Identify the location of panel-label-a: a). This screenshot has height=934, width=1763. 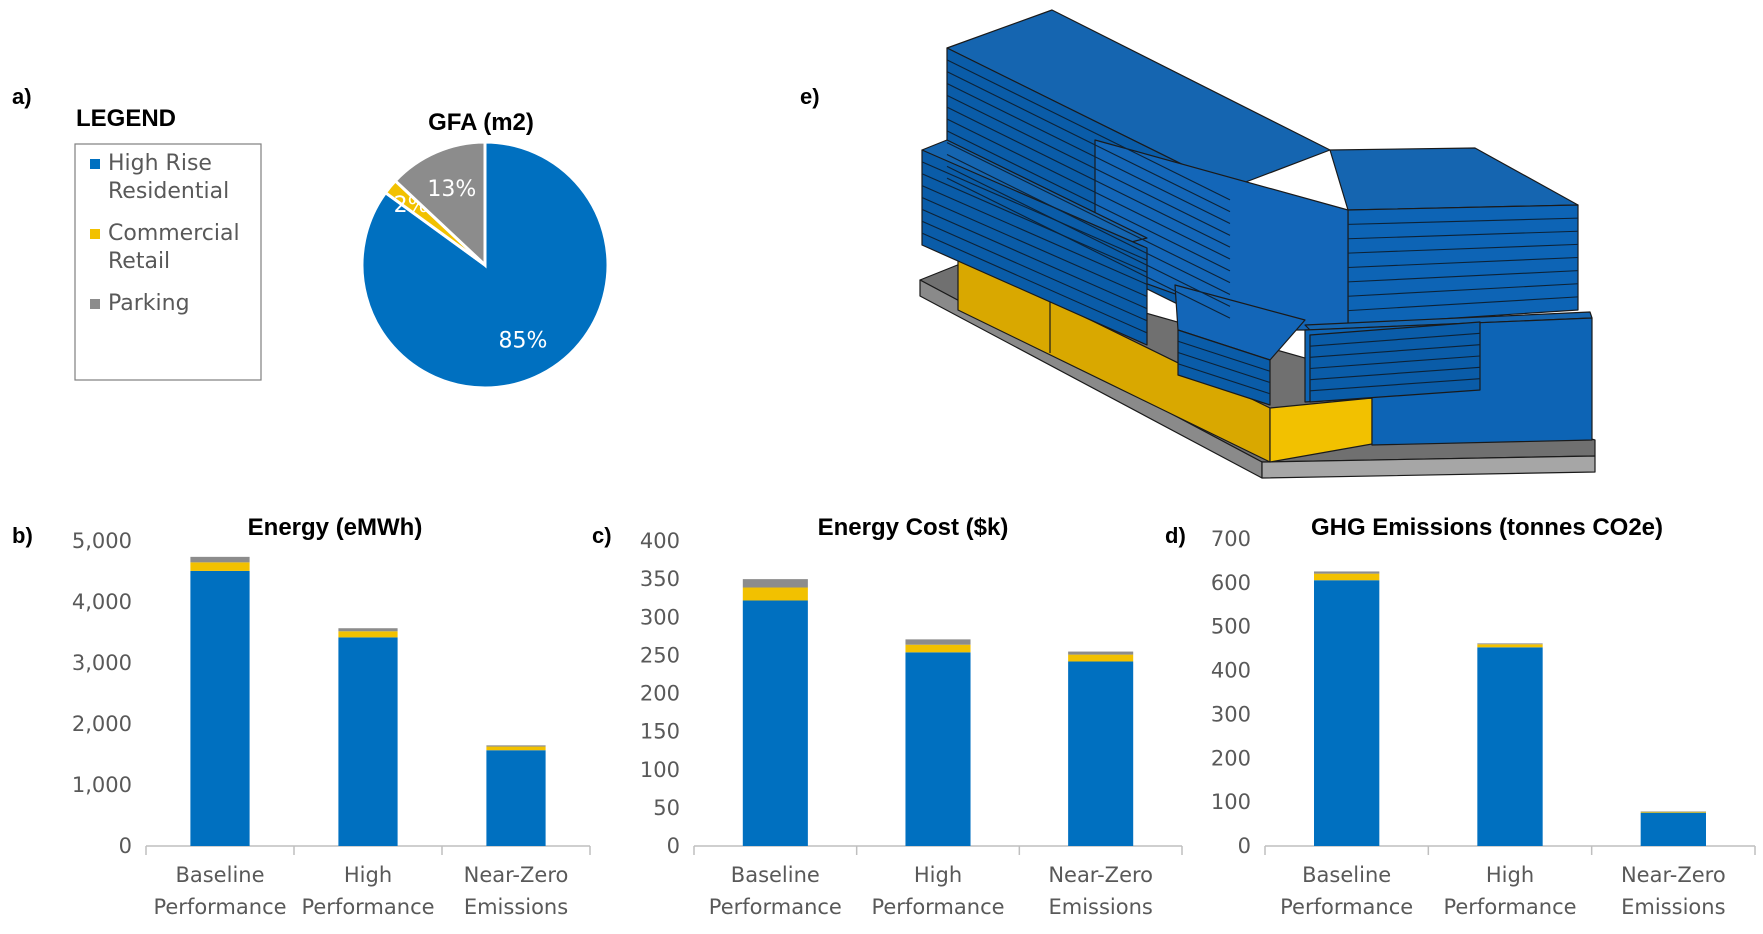
(22, 96).